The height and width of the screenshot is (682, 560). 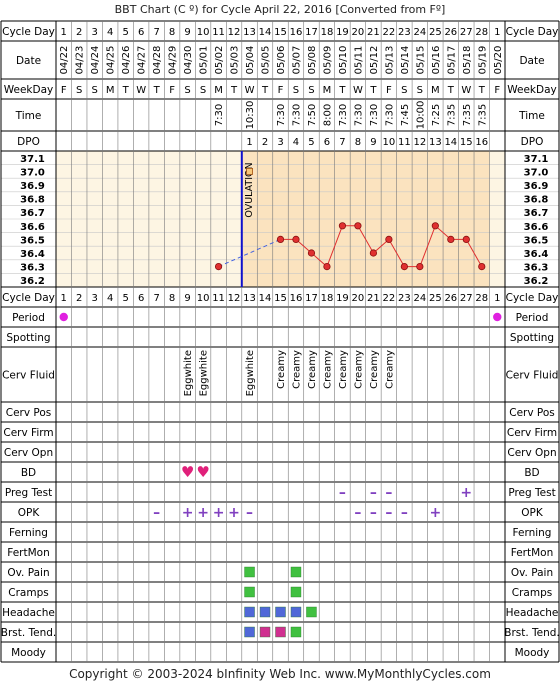 What do you see at coordinates (172, 298) in the screenshot?
I see `cycle-day-number: 8` at bounding box center [172, 298].